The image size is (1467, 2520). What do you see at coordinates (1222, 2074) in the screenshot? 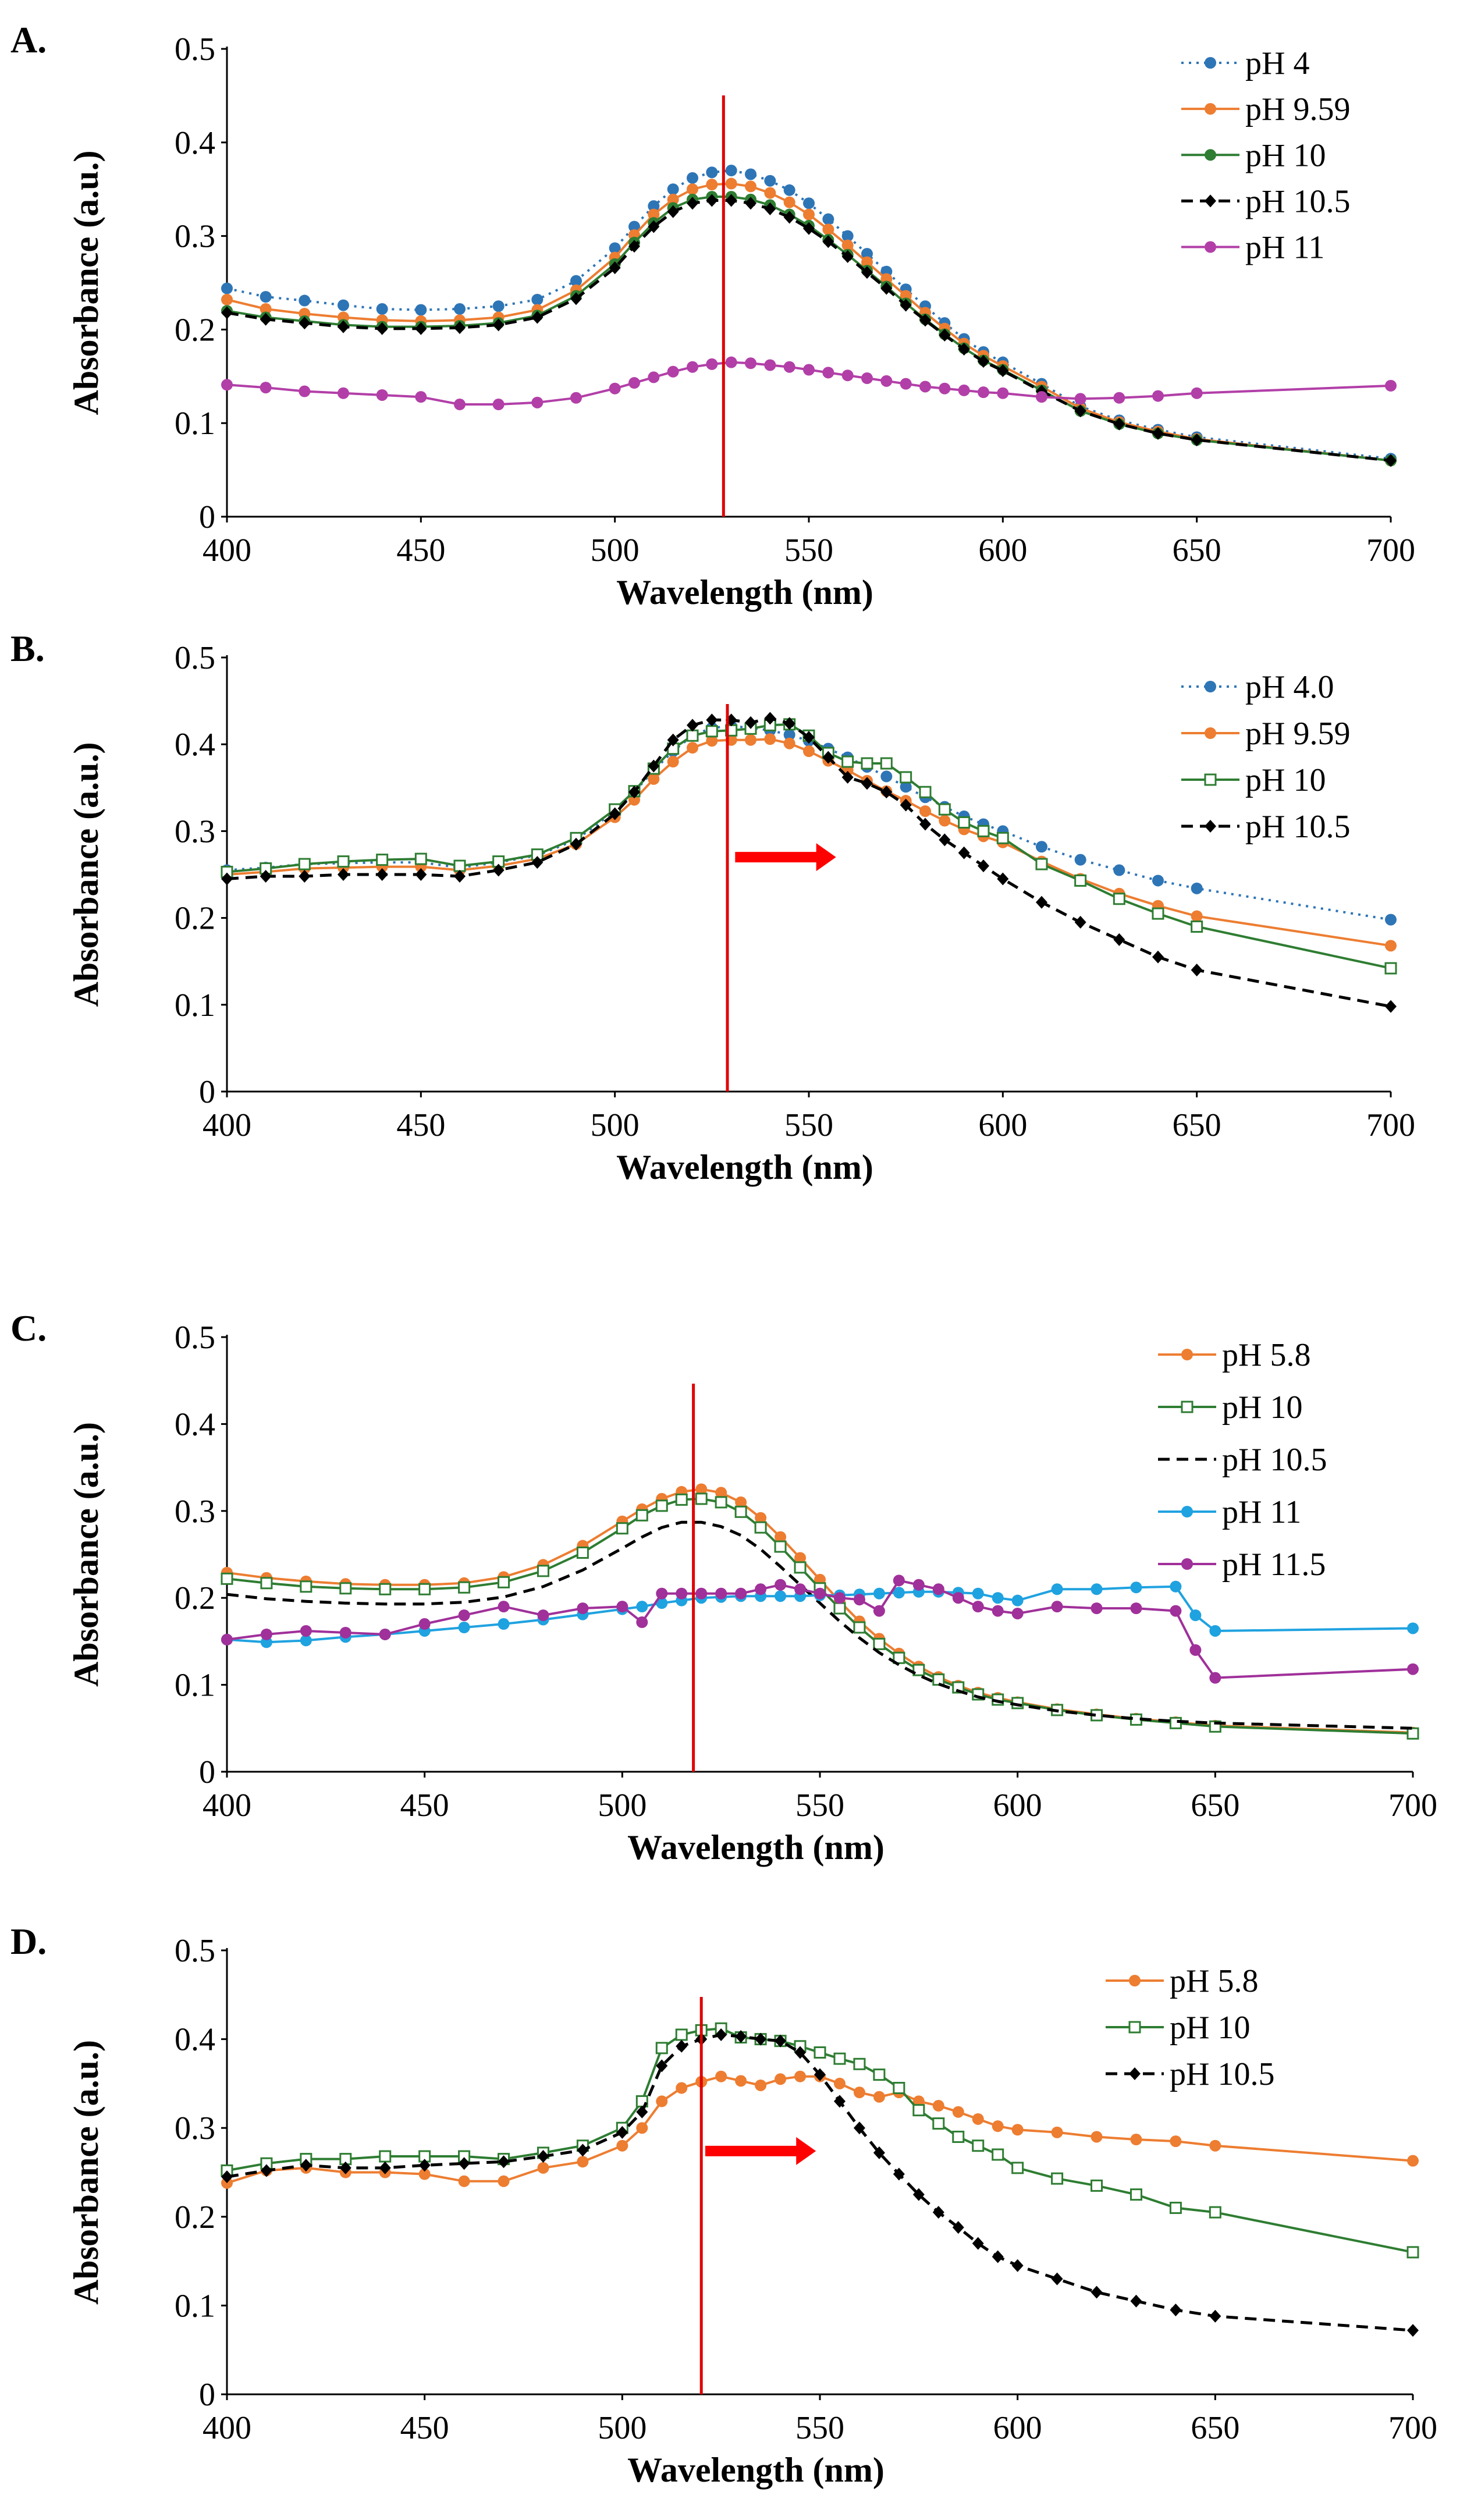
I see `legend-label: pH 10.5` at bounding box center [1222, 2074].